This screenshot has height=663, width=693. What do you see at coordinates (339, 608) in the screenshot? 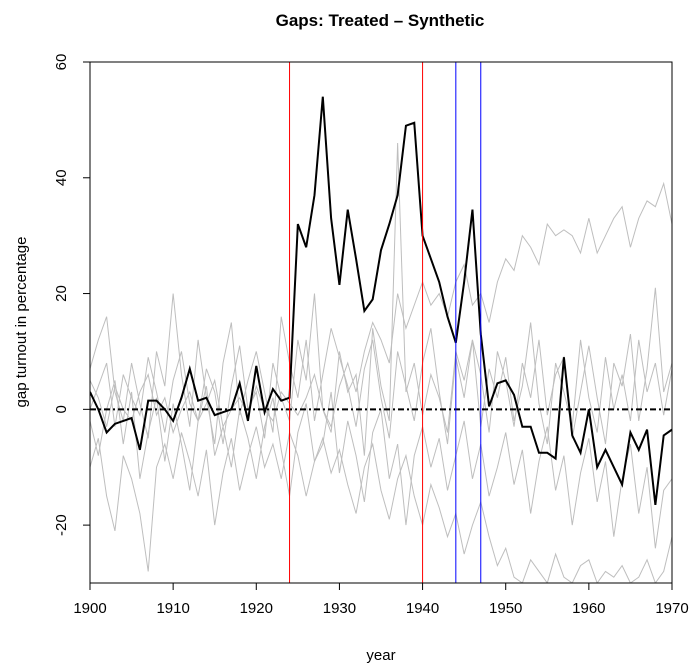
I see `x-tick-label: 1930` at bounding box center [339, 608].